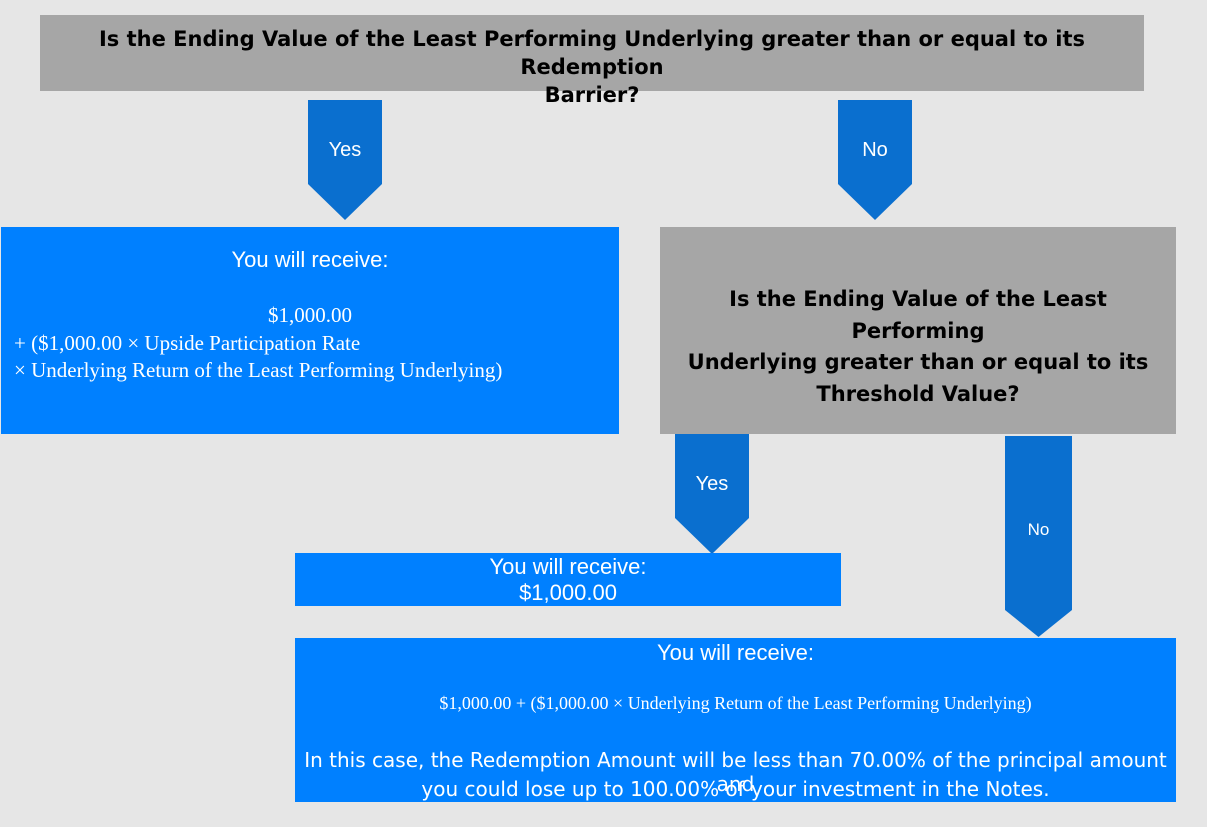 Image resolution: width=1207 pixels, height=827 pixels. I want to click on outcome-above-threshold: You will receive: $1,000.00, so click(568, 579).